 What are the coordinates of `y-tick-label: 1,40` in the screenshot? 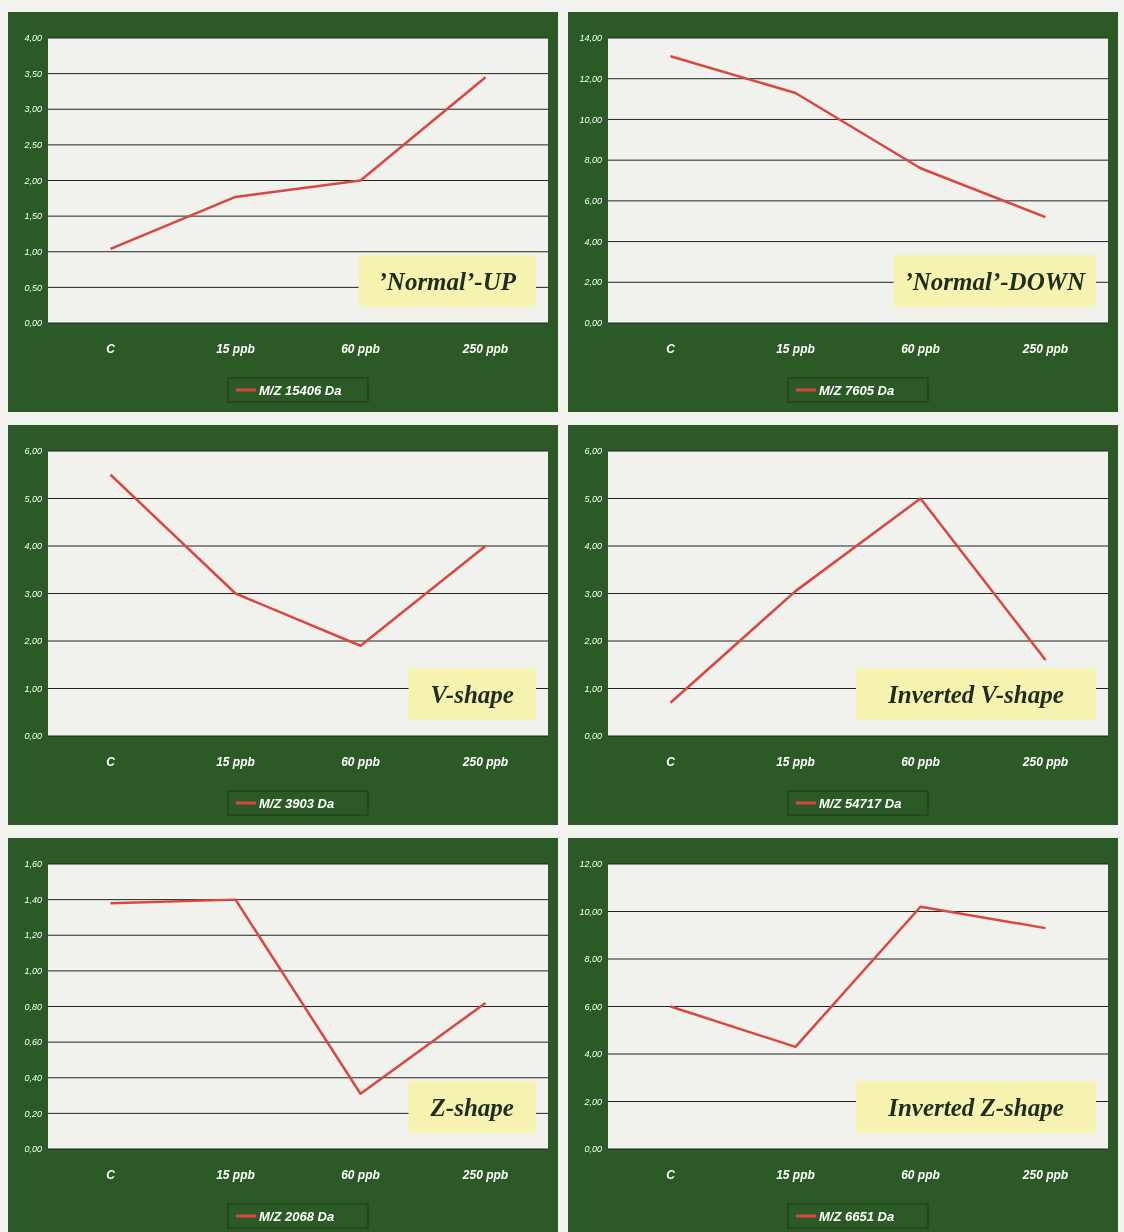 It's located at (33, 899).